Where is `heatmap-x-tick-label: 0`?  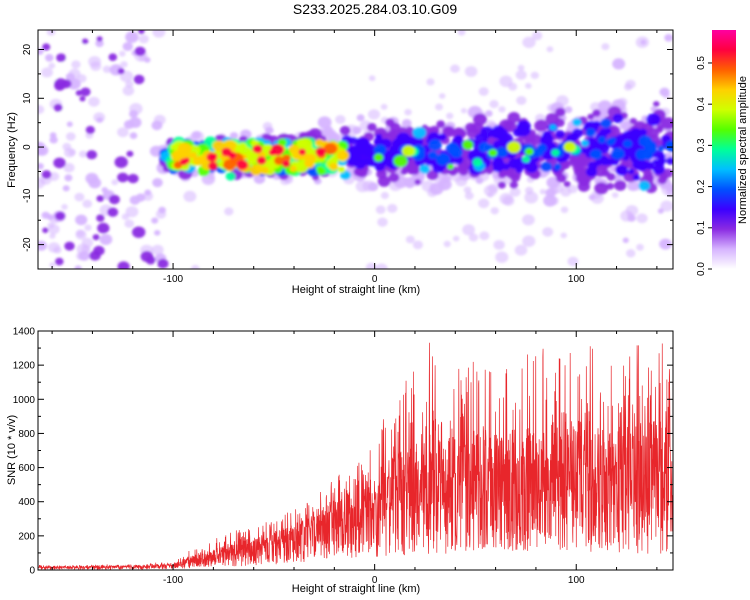
heatmap-x-tick-label: 0 is located at coordinates (375, 279).